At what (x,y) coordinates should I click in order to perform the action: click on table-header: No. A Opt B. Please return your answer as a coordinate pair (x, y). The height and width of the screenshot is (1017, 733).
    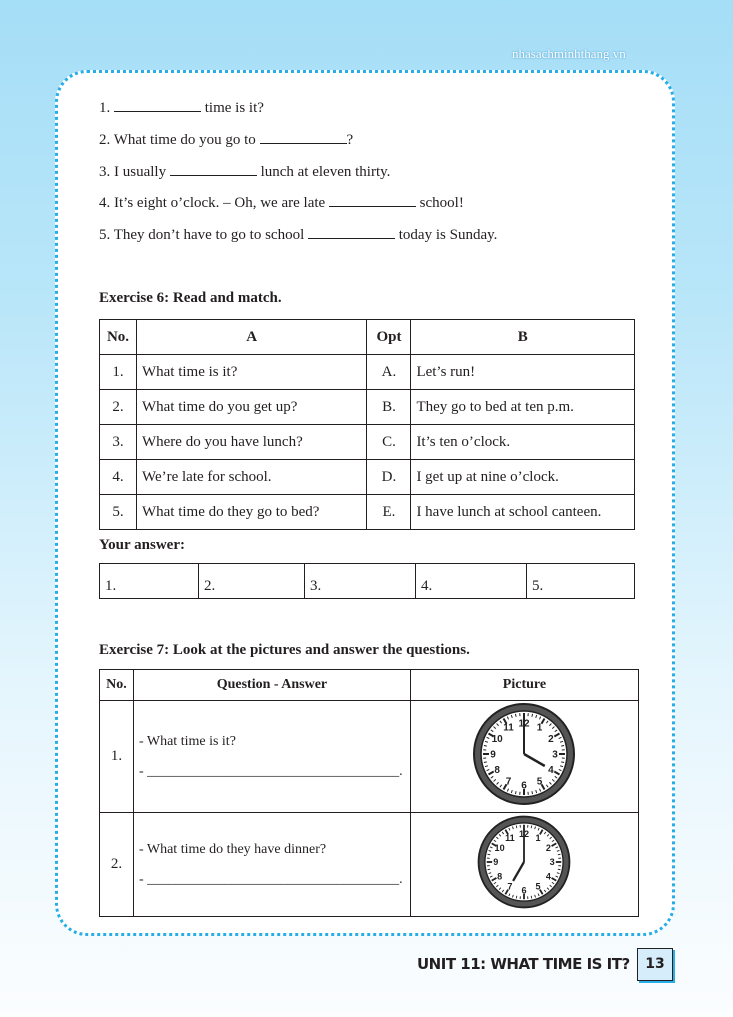
    Looking at the image, I should click on (367, 337).